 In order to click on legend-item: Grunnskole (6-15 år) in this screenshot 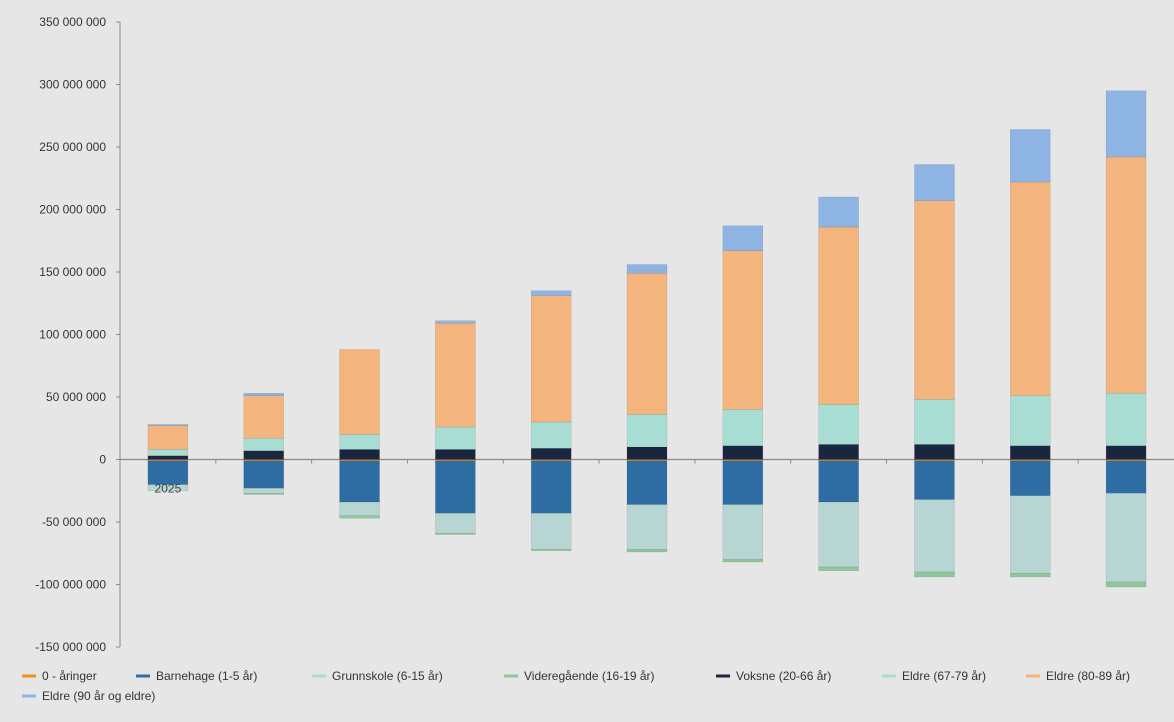, I will do `click(377, 676)`.